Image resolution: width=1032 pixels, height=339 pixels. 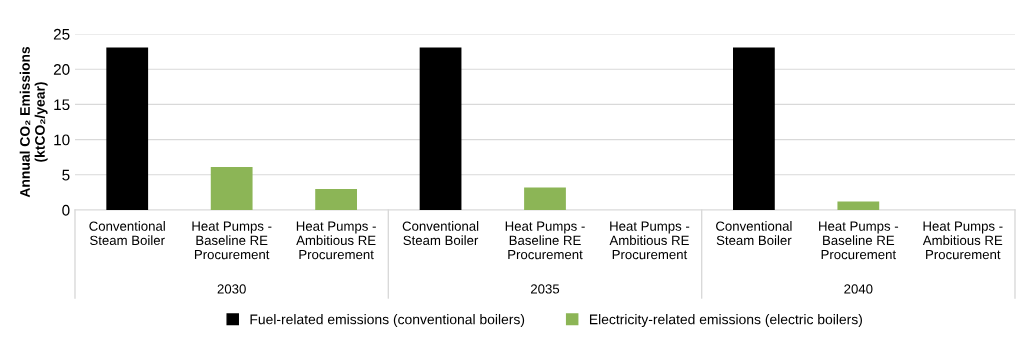 I want to click on text: 2030, so click(x=231, y=289).